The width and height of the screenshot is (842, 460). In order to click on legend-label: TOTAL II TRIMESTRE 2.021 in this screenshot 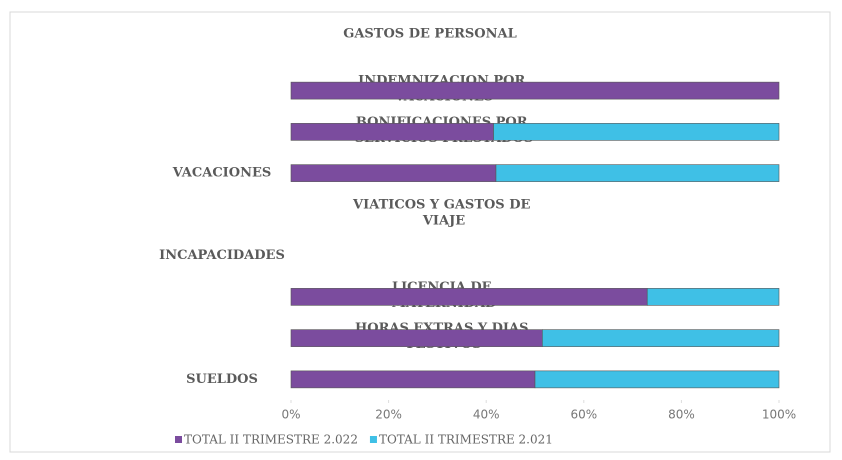, I will do `click(466, 440)`.